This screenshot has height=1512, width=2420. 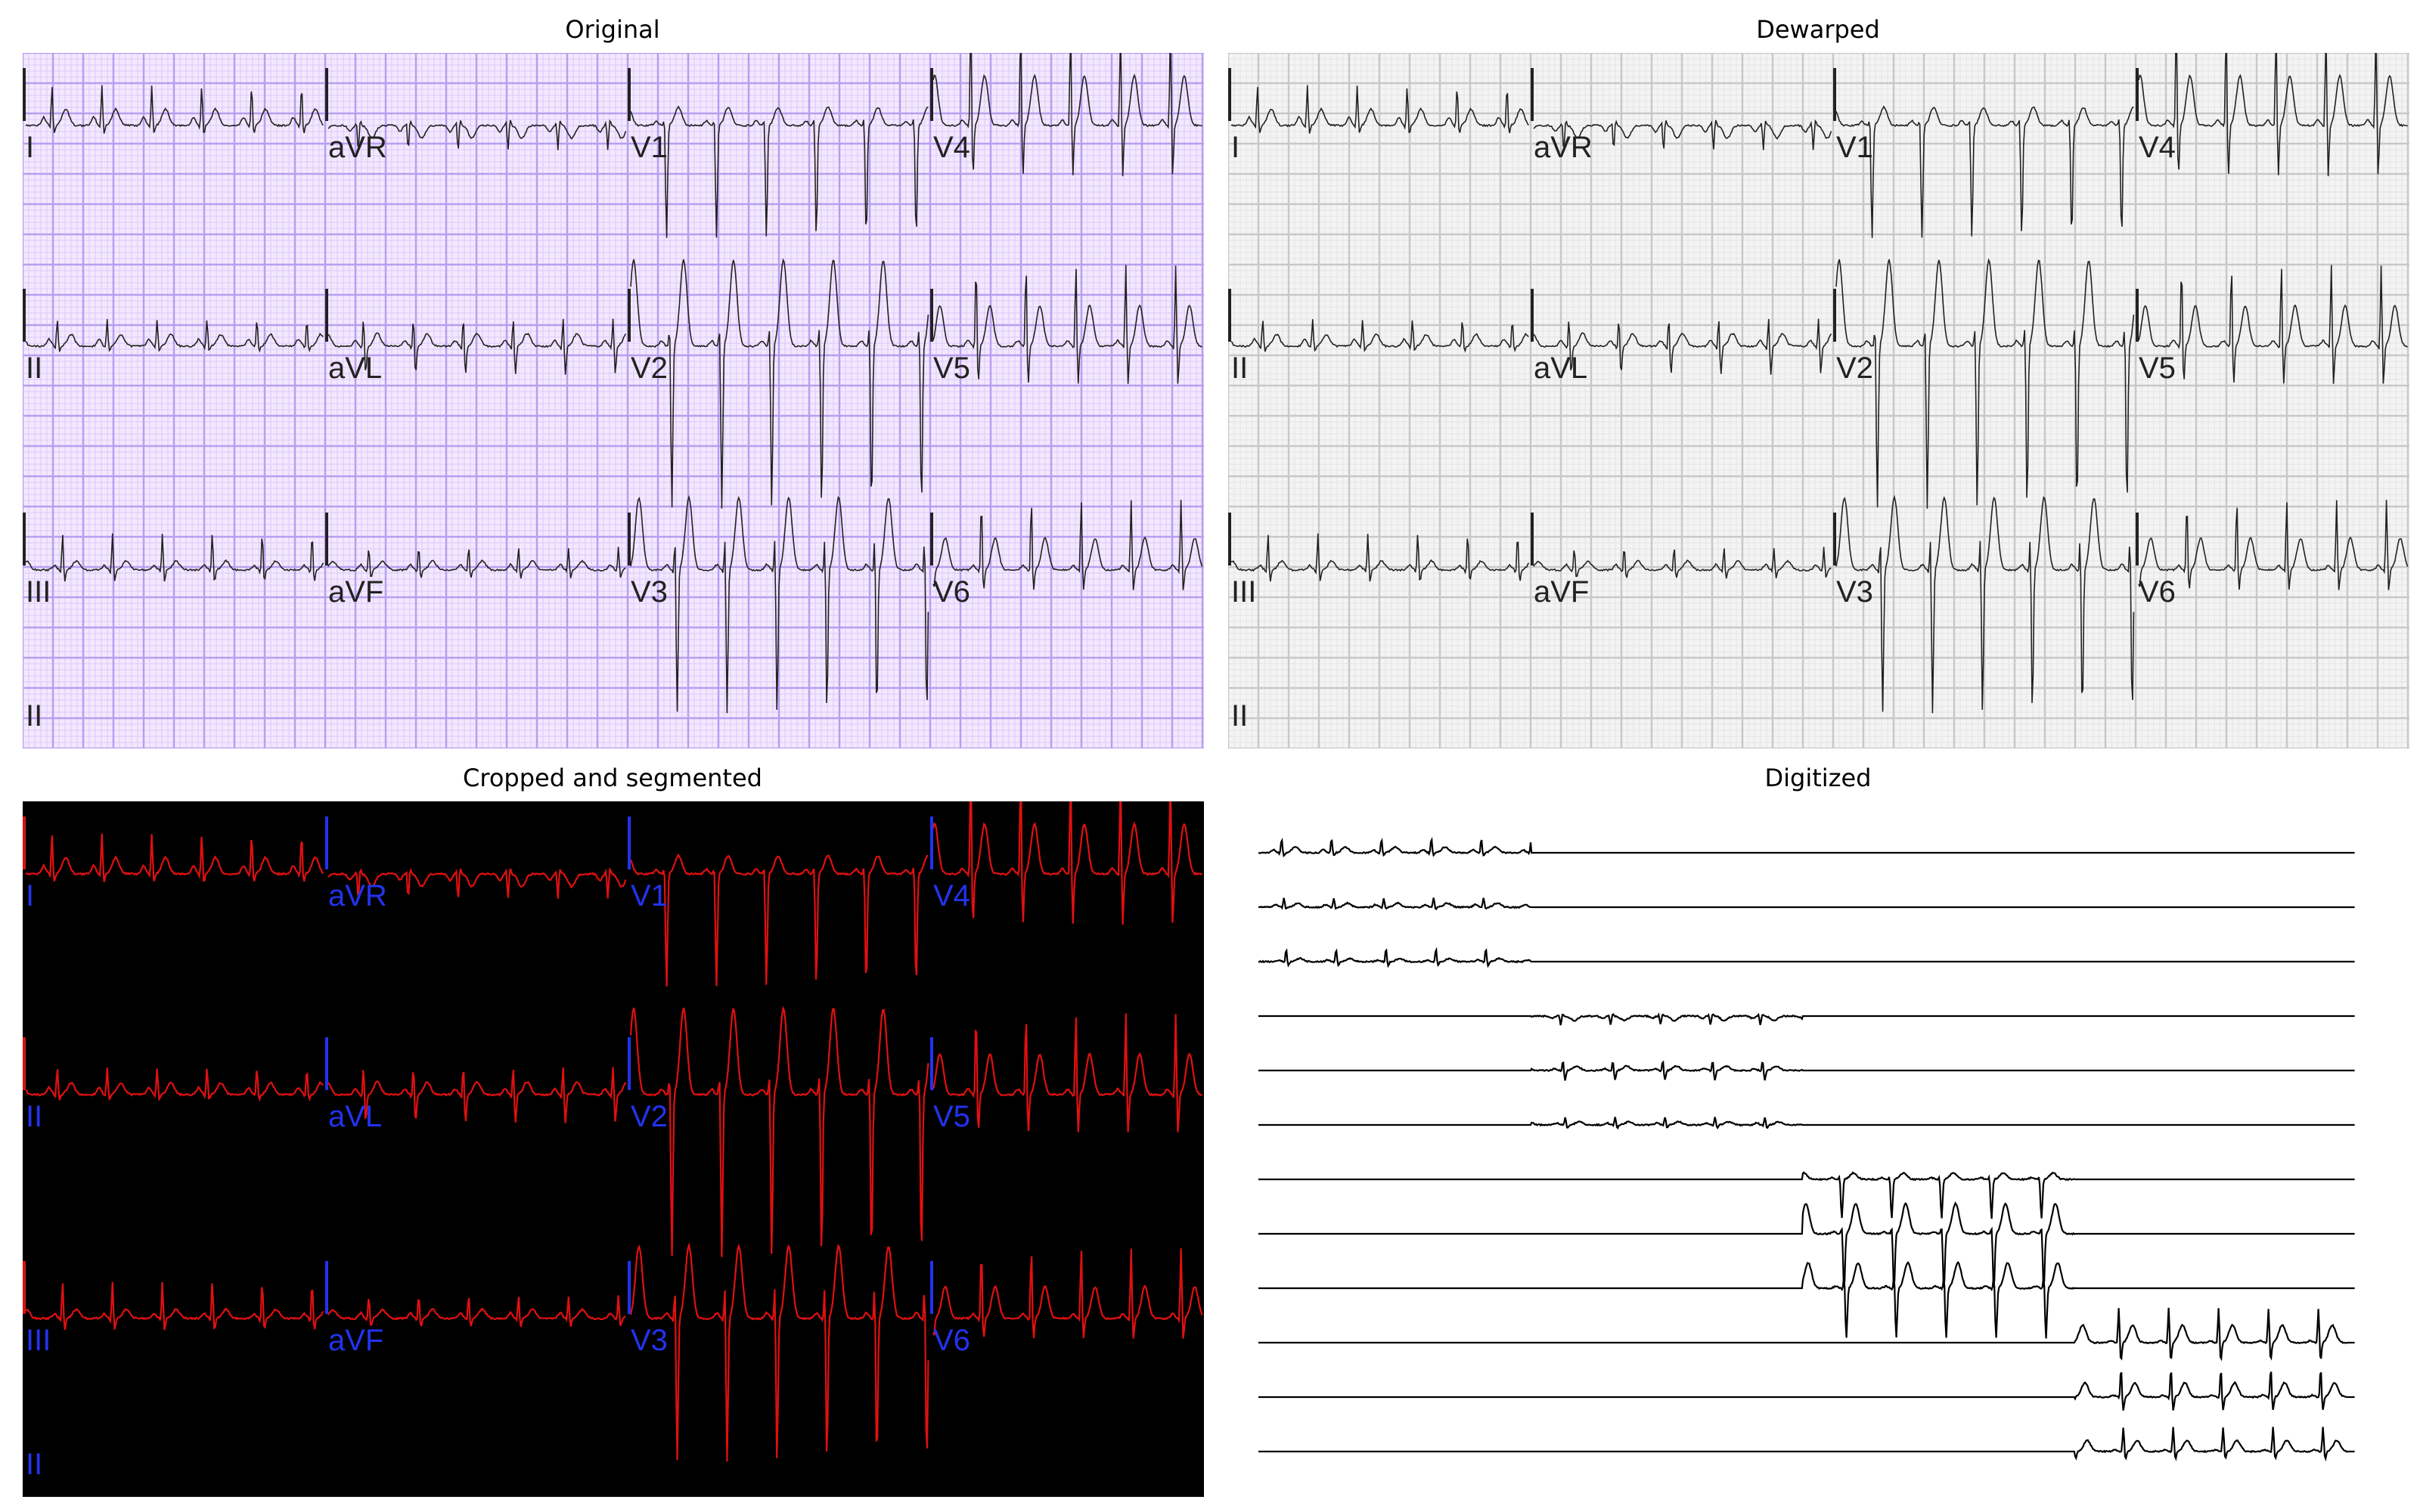 I want to click on digitized-trace-avf, so click(x=1806, y=1123).